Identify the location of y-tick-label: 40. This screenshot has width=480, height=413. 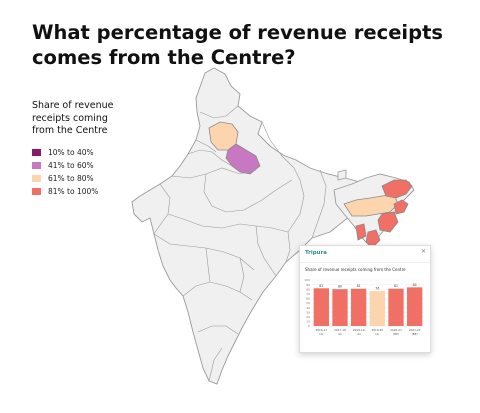
(308, 308).